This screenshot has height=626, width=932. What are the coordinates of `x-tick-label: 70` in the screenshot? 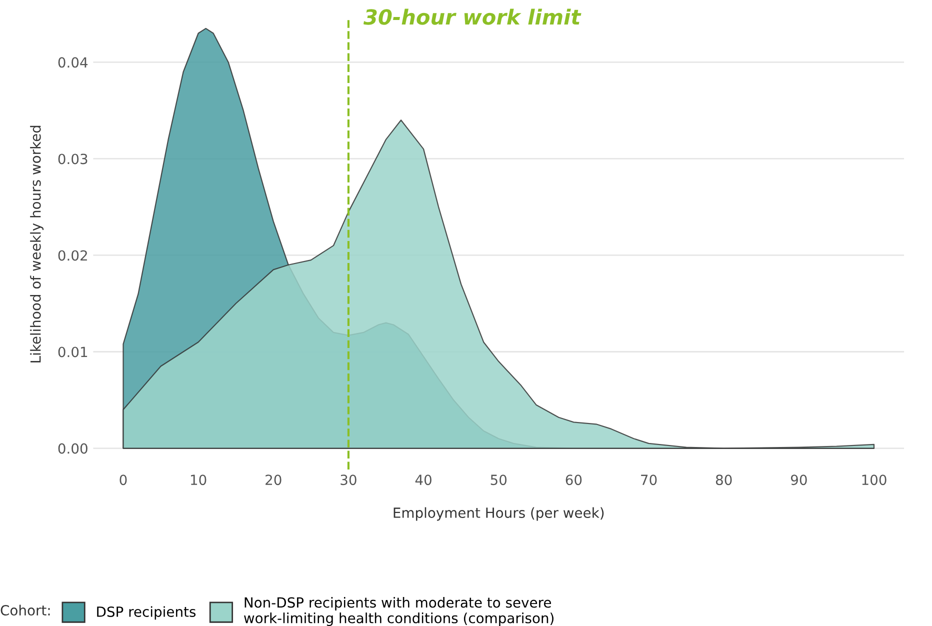 It's located at (649, 480).